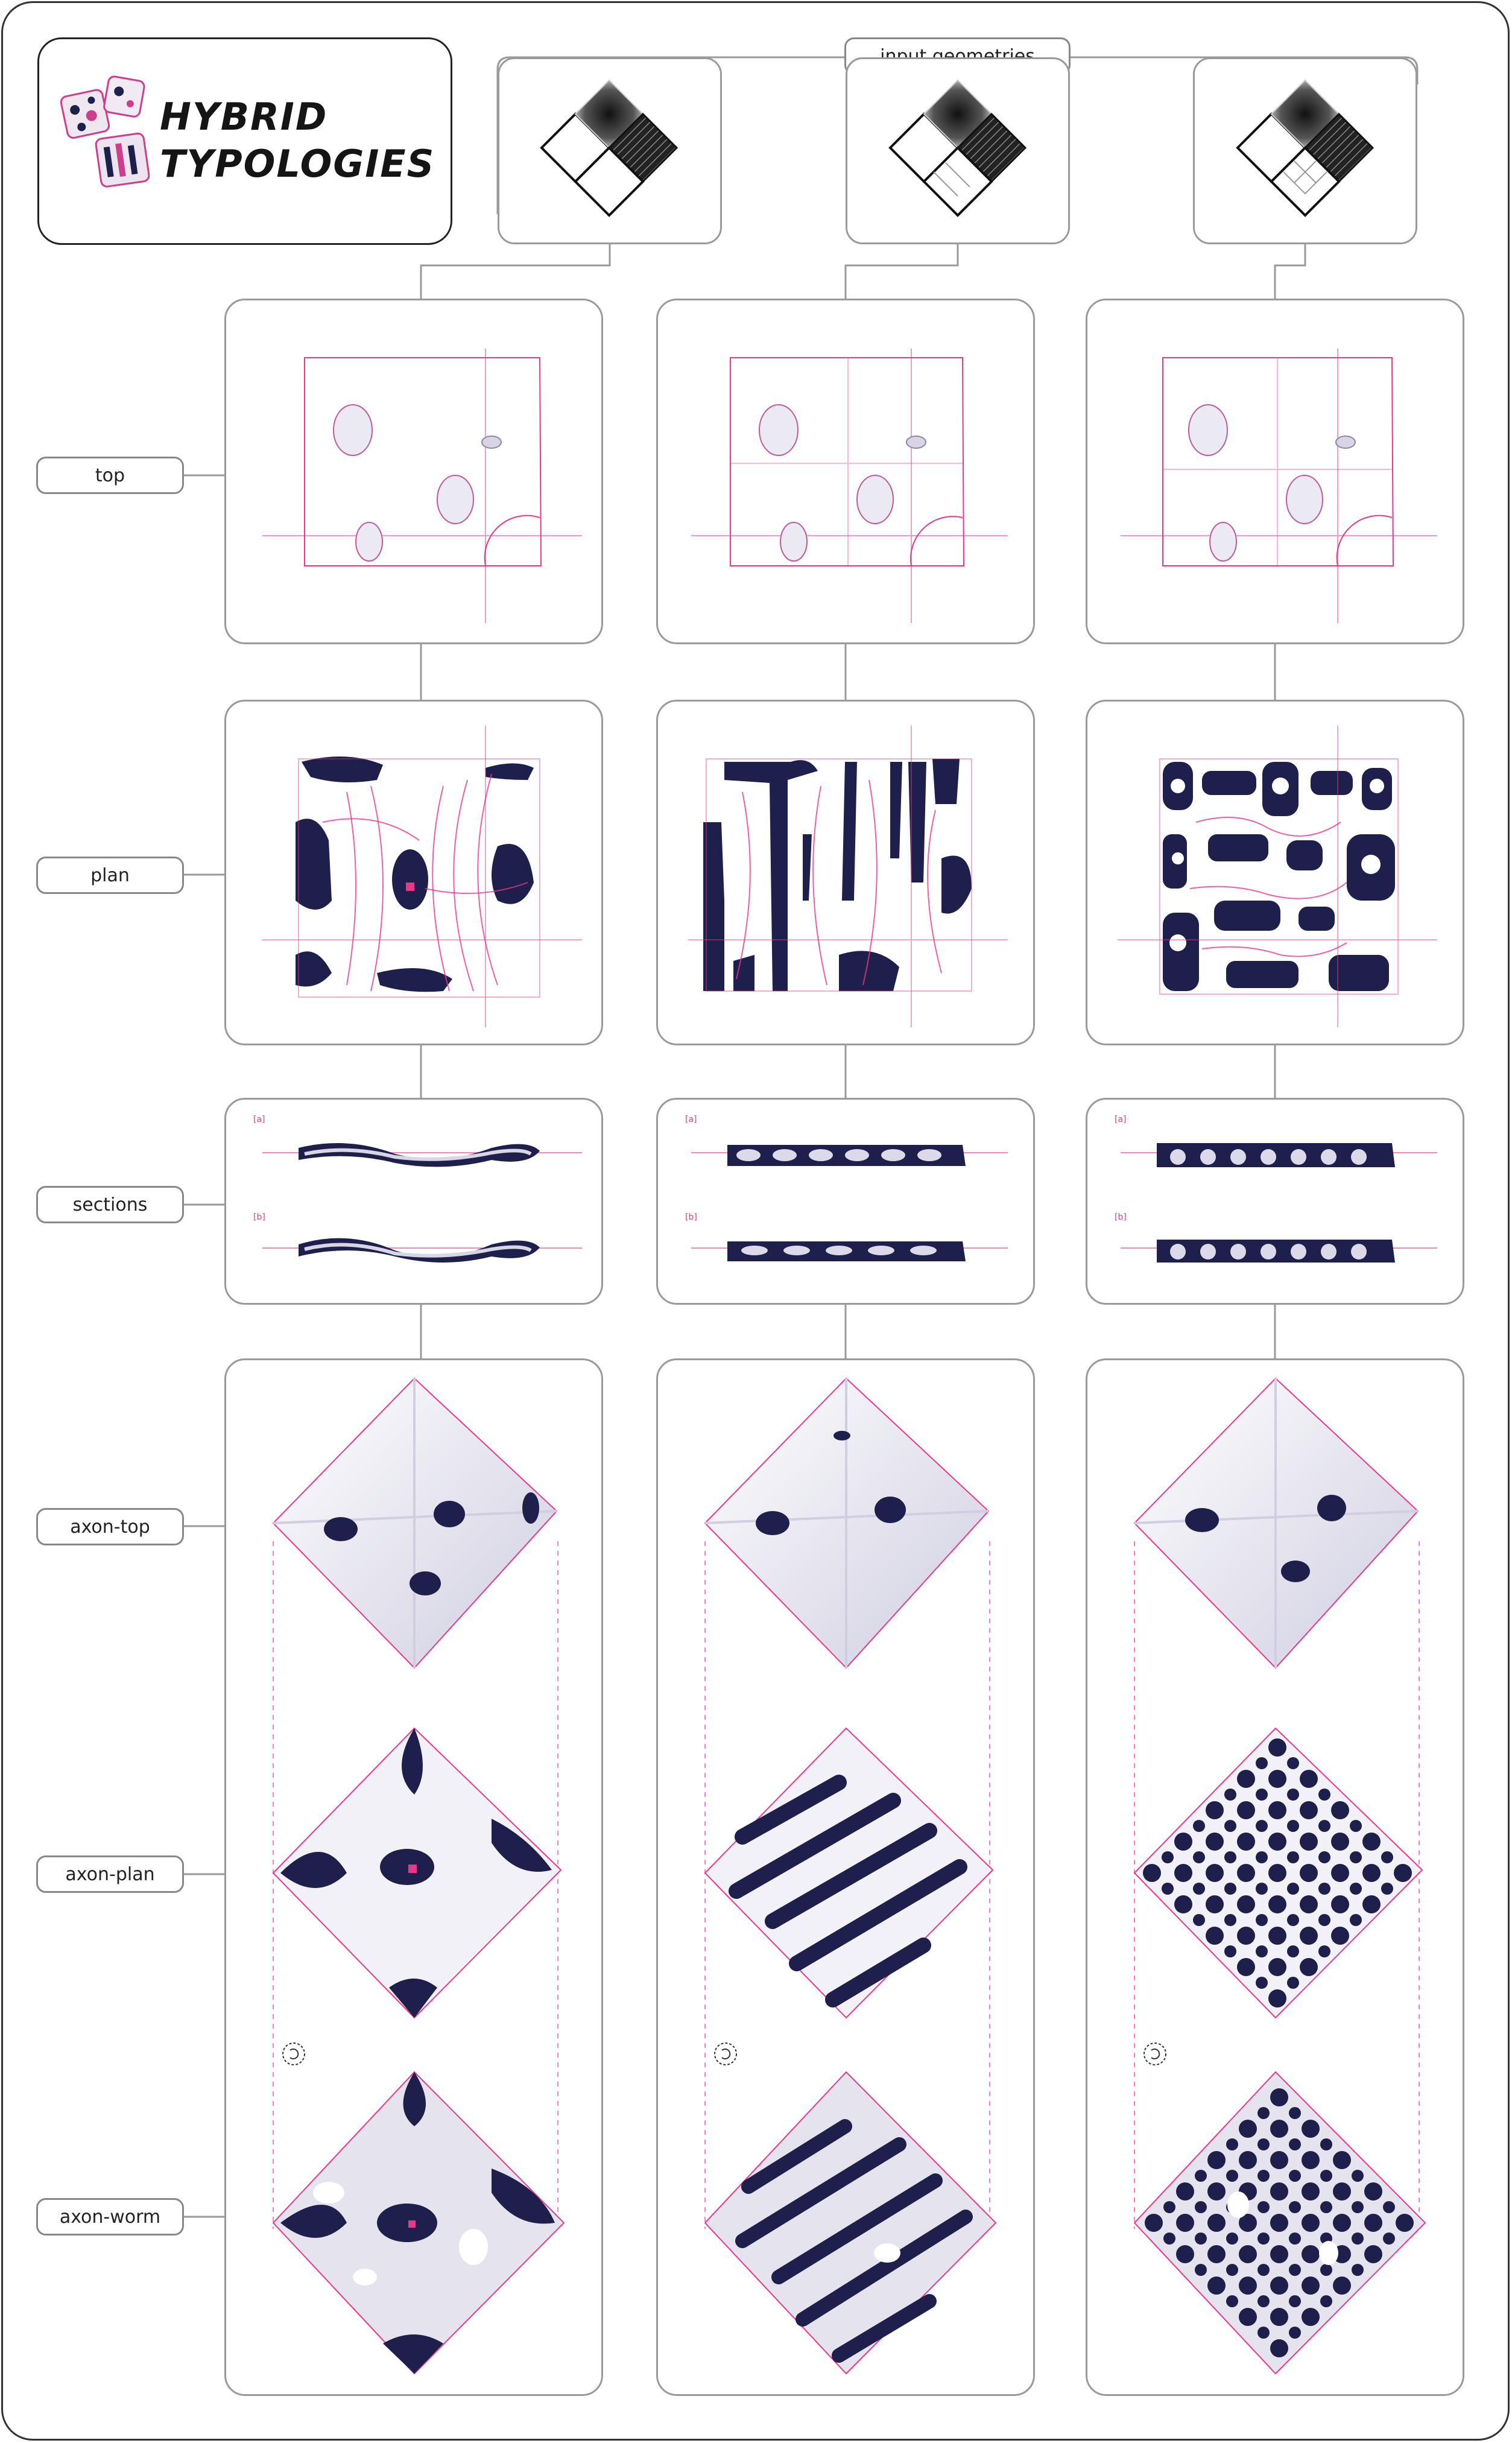 The width and height of the screenshot is (1512, 2443). I want to click on row-label-plan: plan, so click(110, 875).